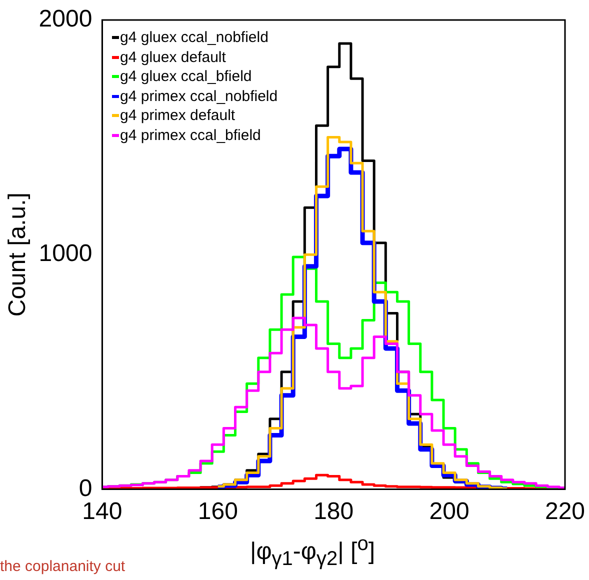 This screenshot has height=580, width=589. What do you see at coordinates (565, 512) in the screenshot?
I see `x-tick-label: 220` at bounding box center [565, 512].